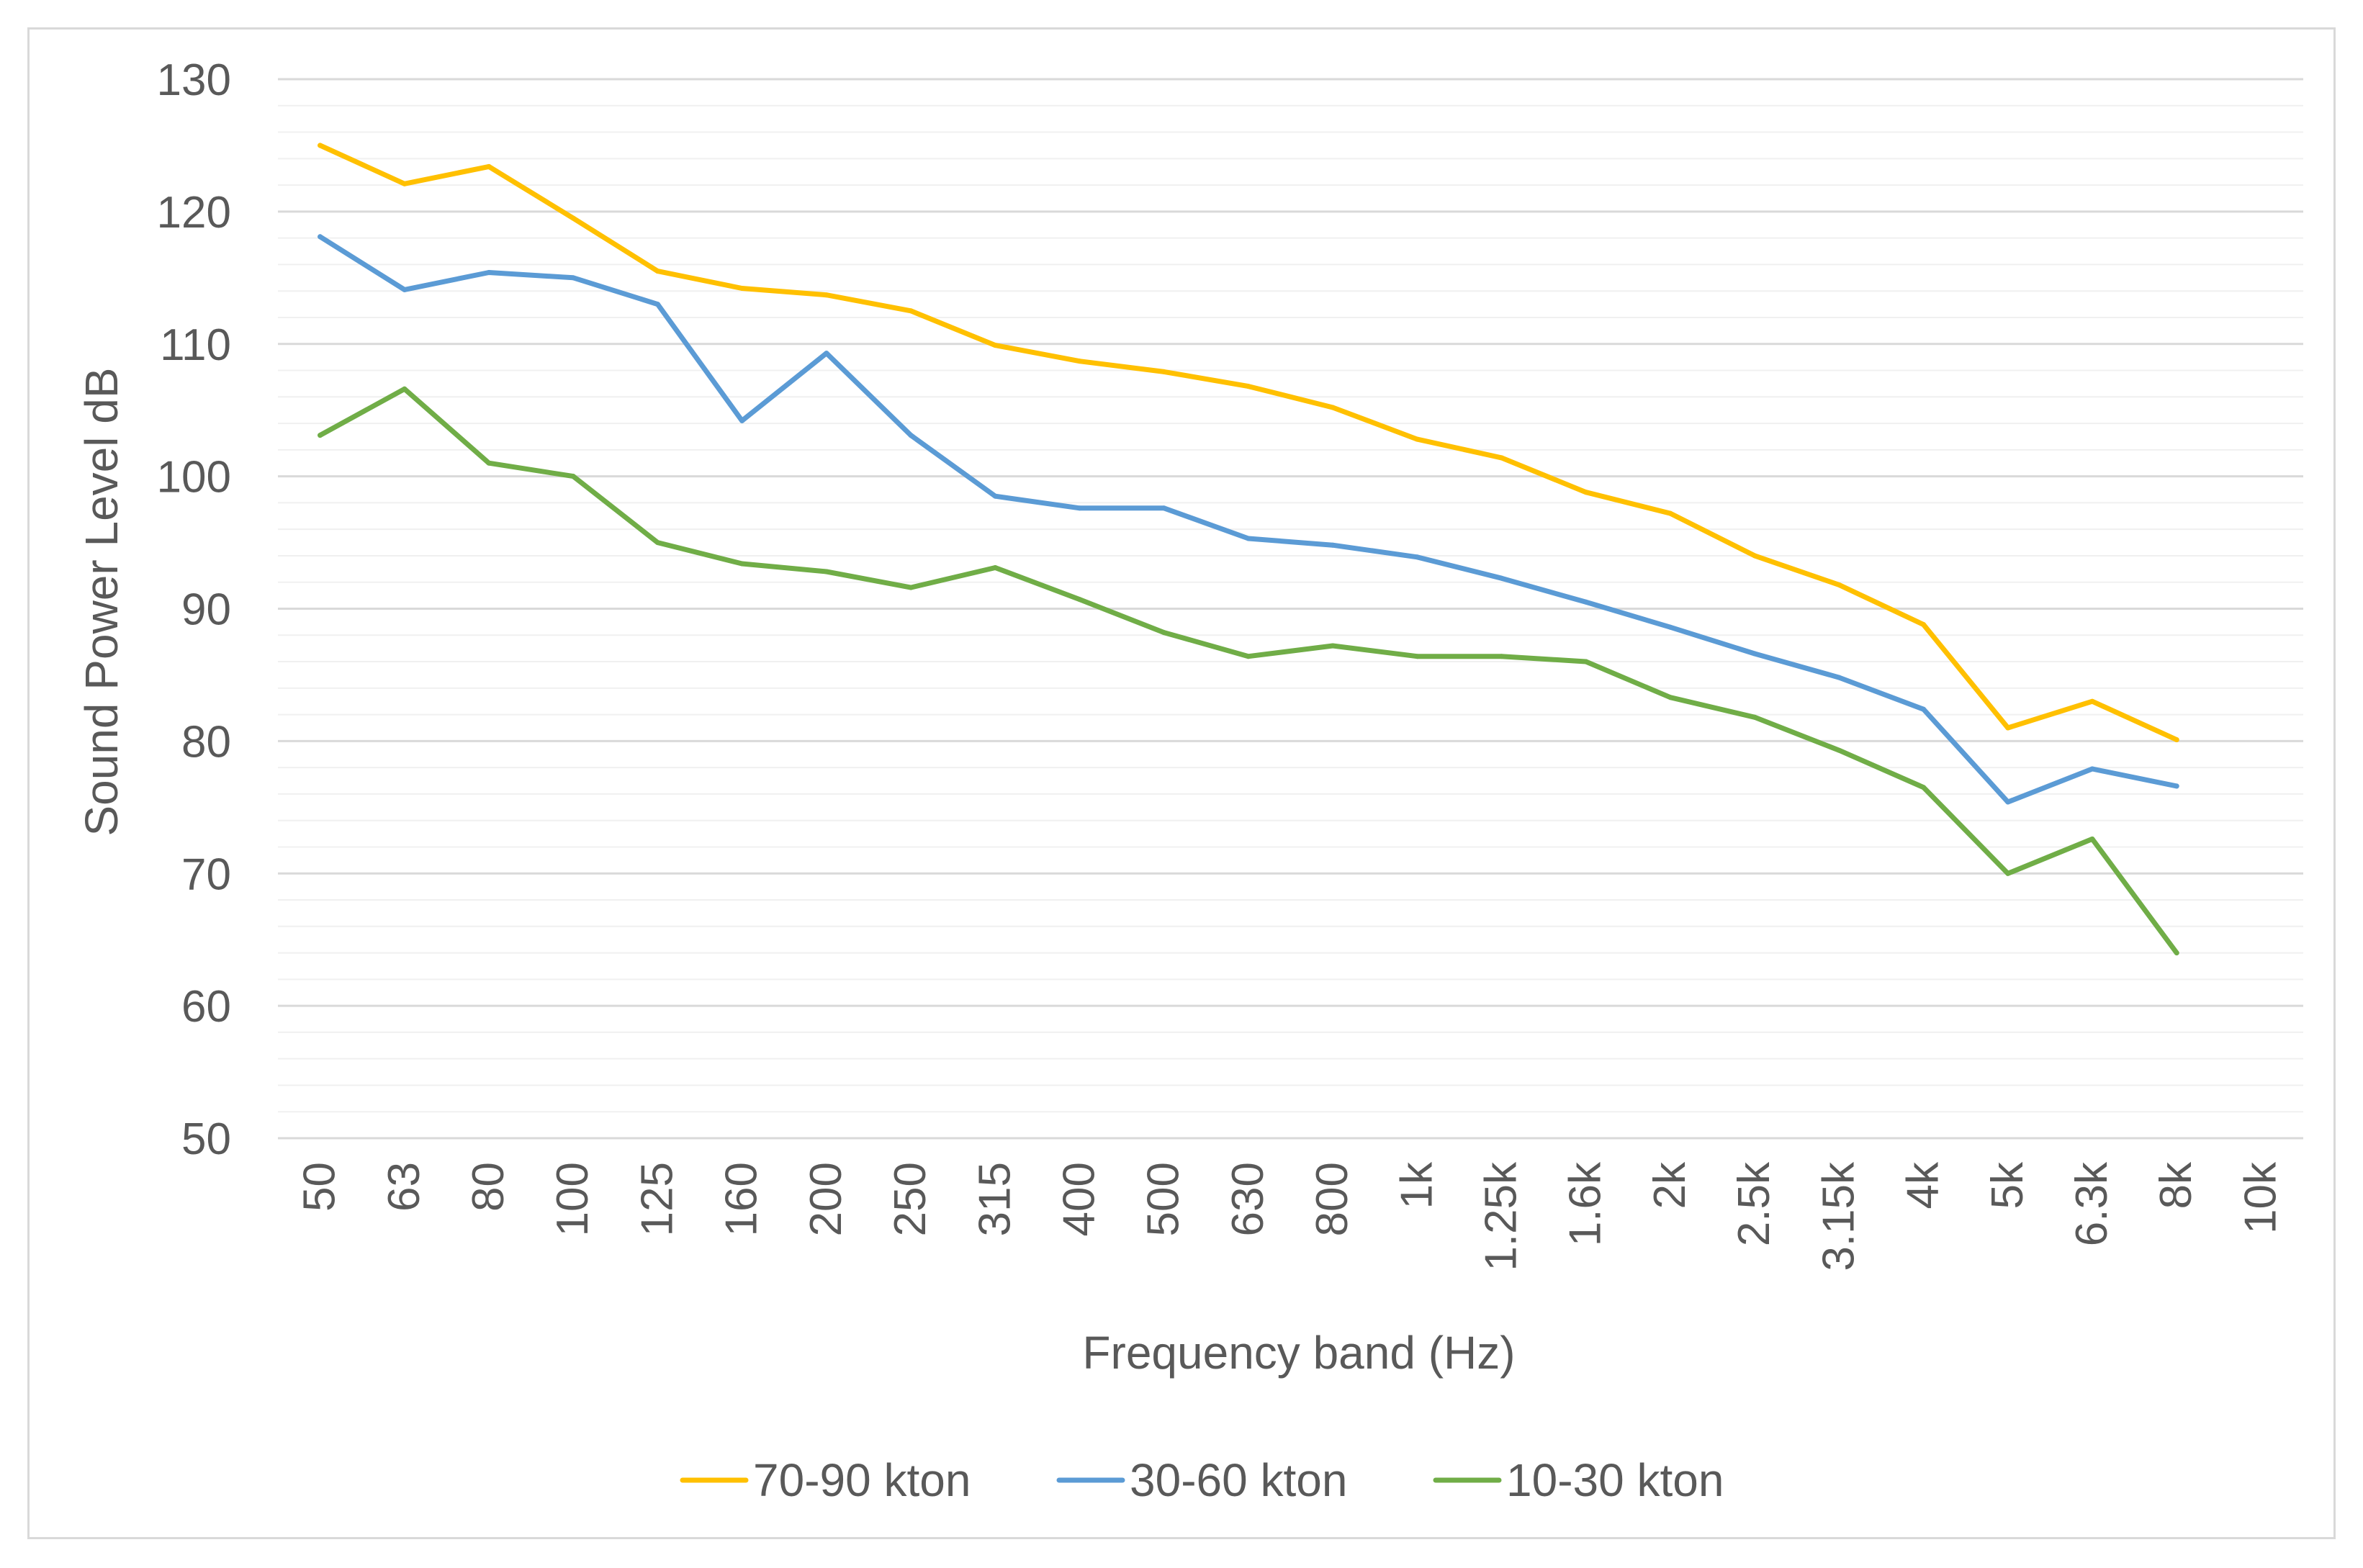 This screenshot has width=2363, height=1568. I want to click on x-tick-label: 1k, so click(1416, 1185).